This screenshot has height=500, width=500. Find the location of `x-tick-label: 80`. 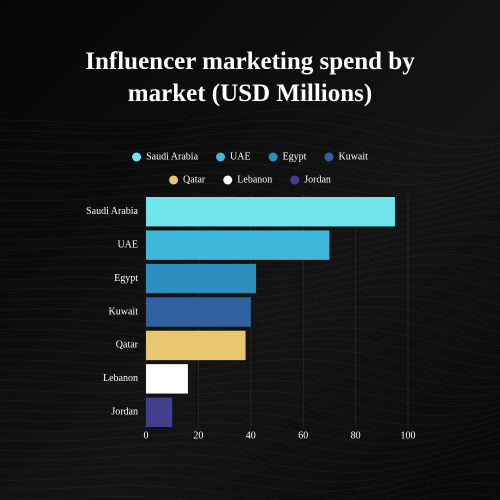

x-tick-label: 80 is located at coordinates (356, 435).